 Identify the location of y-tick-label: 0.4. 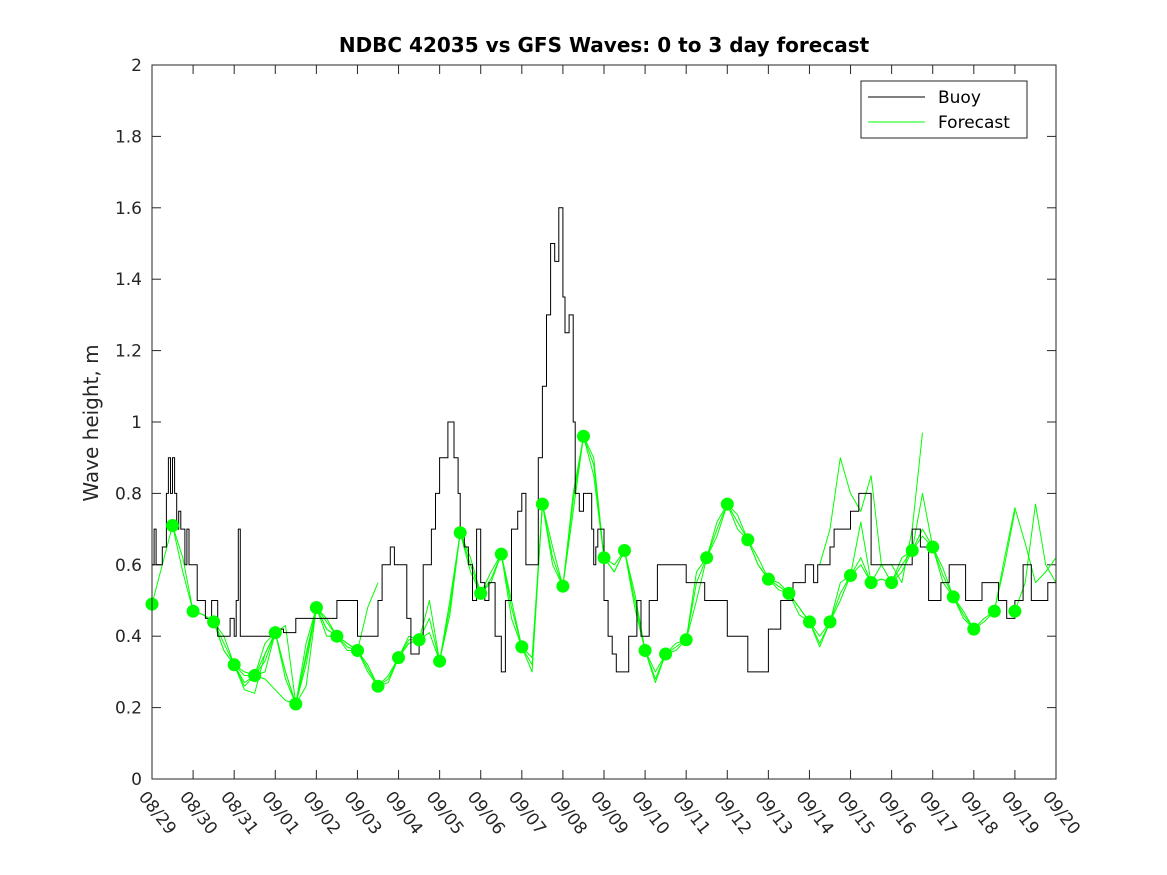
(128, 637).